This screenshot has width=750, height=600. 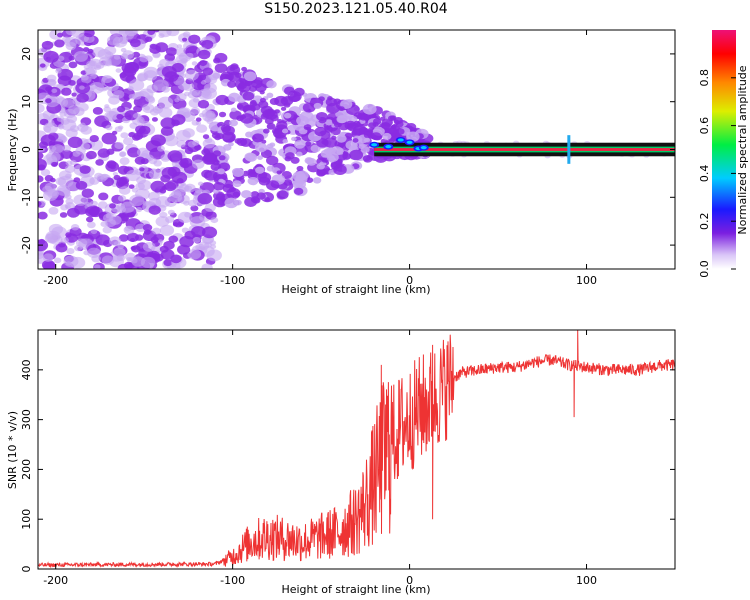 I want to click on y-tick-label: 300, so click(x=26, y=419).